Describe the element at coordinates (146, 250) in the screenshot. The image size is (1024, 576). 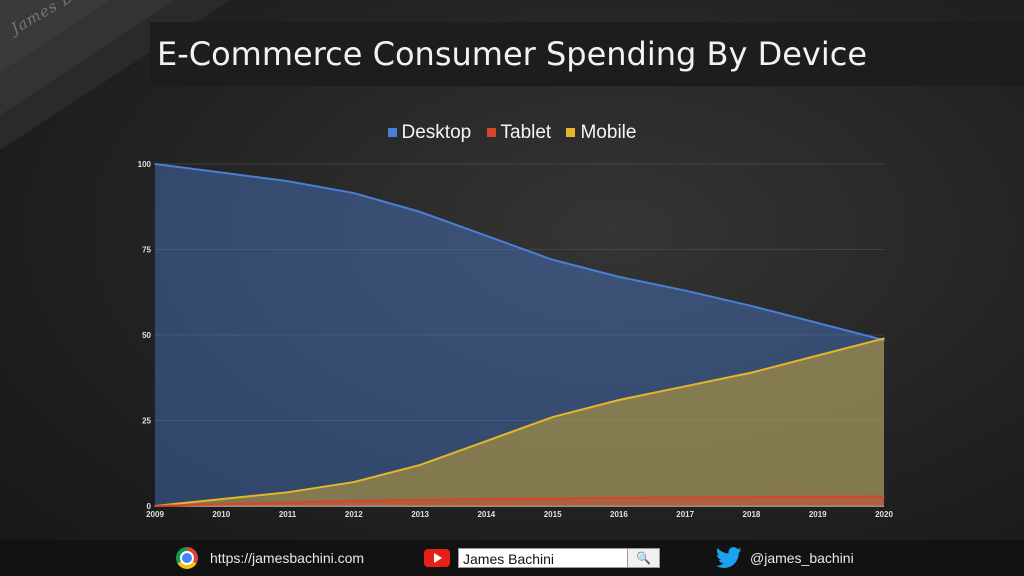
I see `y-tick-label: 75` at that location.